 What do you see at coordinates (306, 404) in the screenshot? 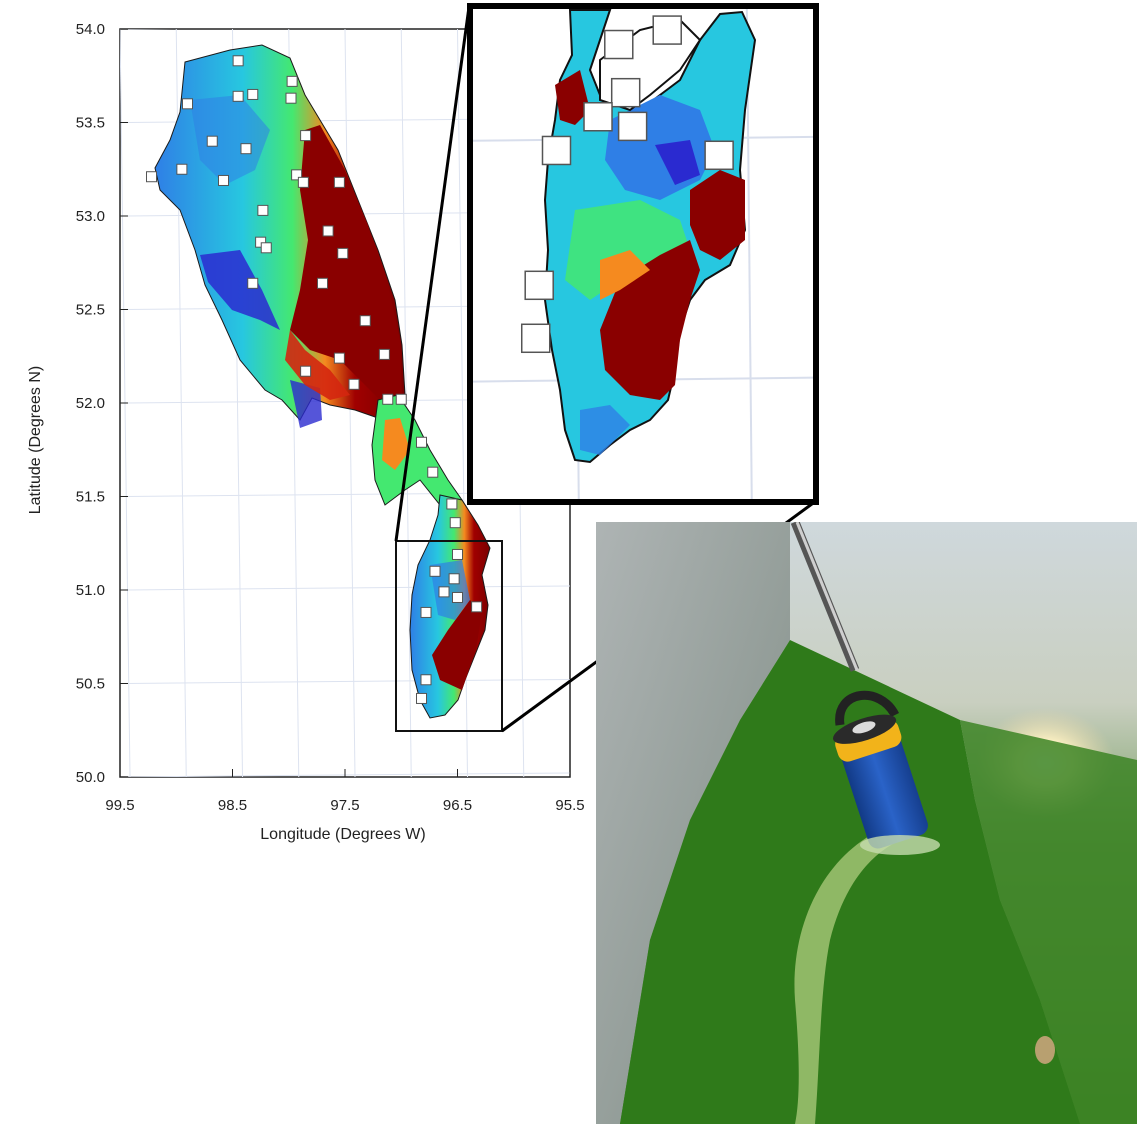
I see `southwest-blue-zone` at bounding box center [306, 404].